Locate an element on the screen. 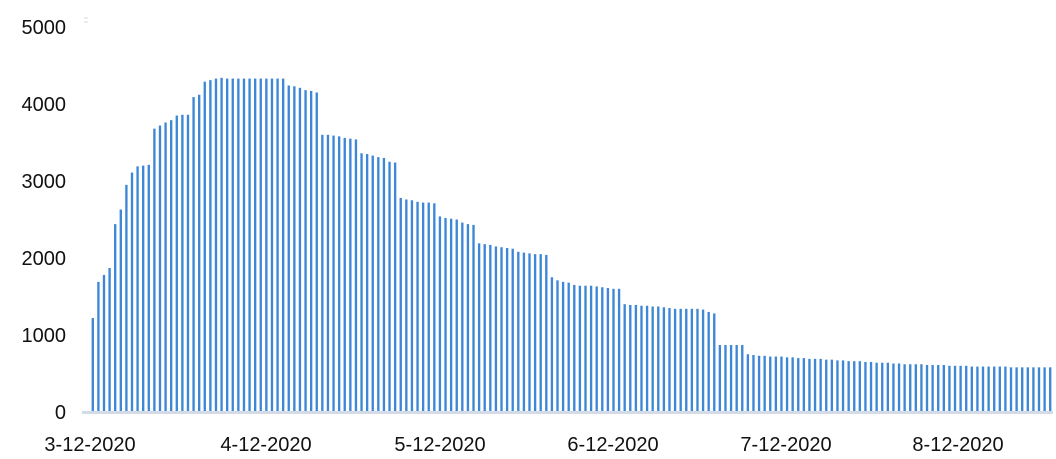 This screenshot has width=1056, height=459. y-tick-label: 2000 is located at coordinates (44, 259).